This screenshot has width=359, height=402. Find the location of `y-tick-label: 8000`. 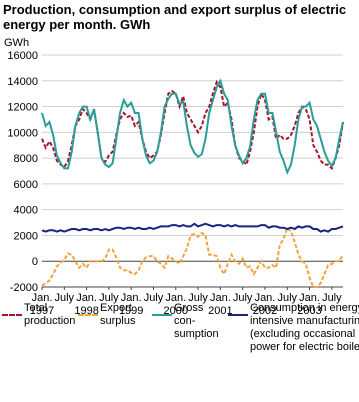

y-tick-label: 8000 is located at coordinates (26, 159).